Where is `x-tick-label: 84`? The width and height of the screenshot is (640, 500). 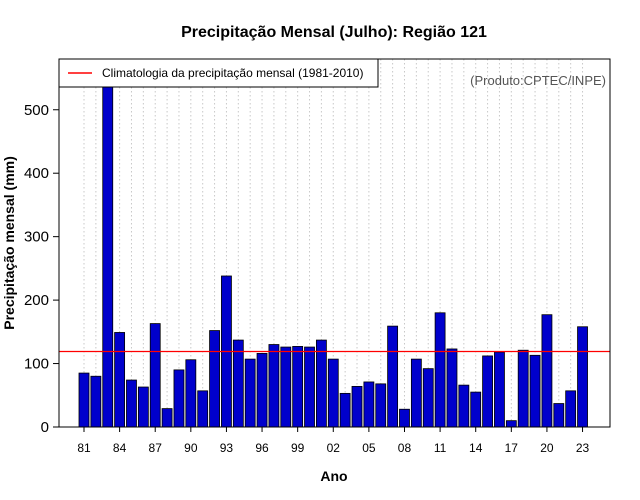
x-tick-label: 84 is located at coordinates (120, 448).